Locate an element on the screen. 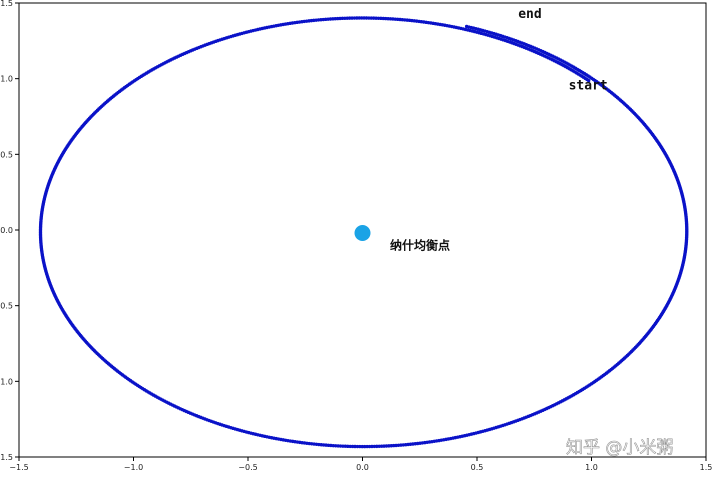 The image size is (720, 479). equilibrium-point is located at coordinates (362, 233).